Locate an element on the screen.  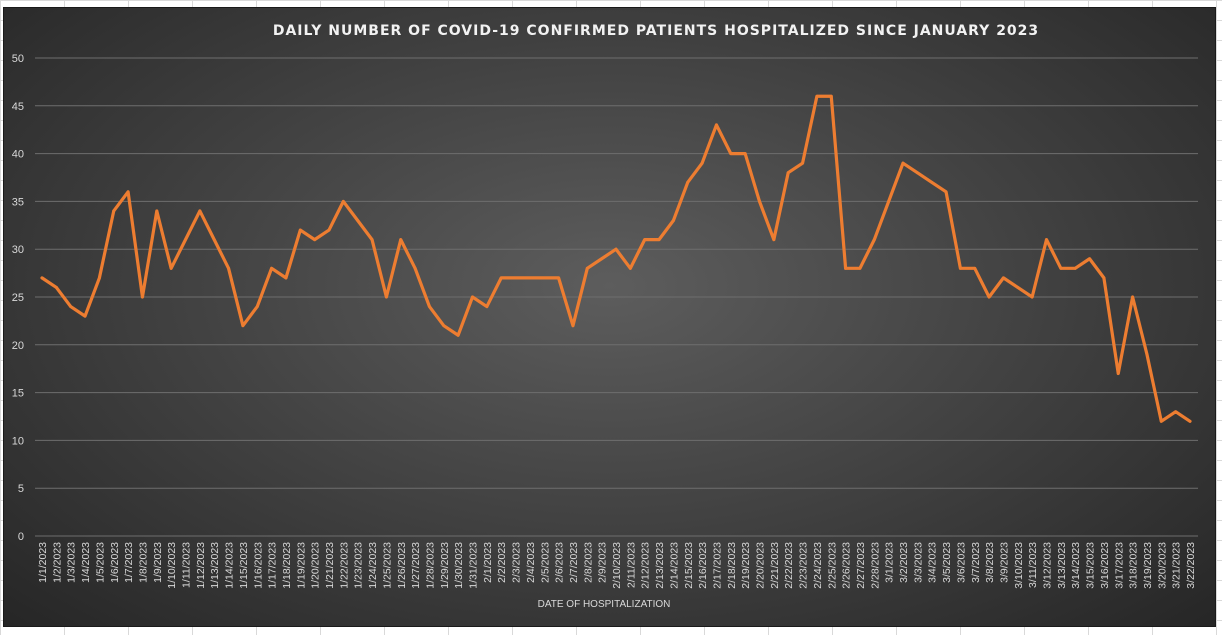
x-tick-label: 1/31/2023 is located at coordinates (474, 565).